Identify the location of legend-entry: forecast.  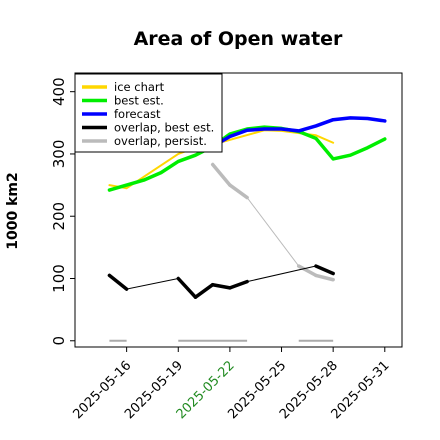
(137, 114).